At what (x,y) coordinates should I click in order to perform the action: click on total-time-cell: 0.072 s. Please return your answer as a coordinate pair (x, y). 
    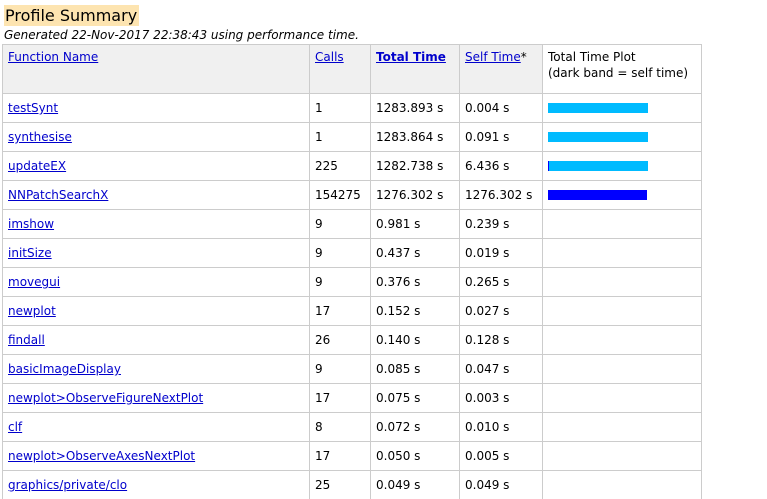
    Looking at the image, I should click on (415, 427).